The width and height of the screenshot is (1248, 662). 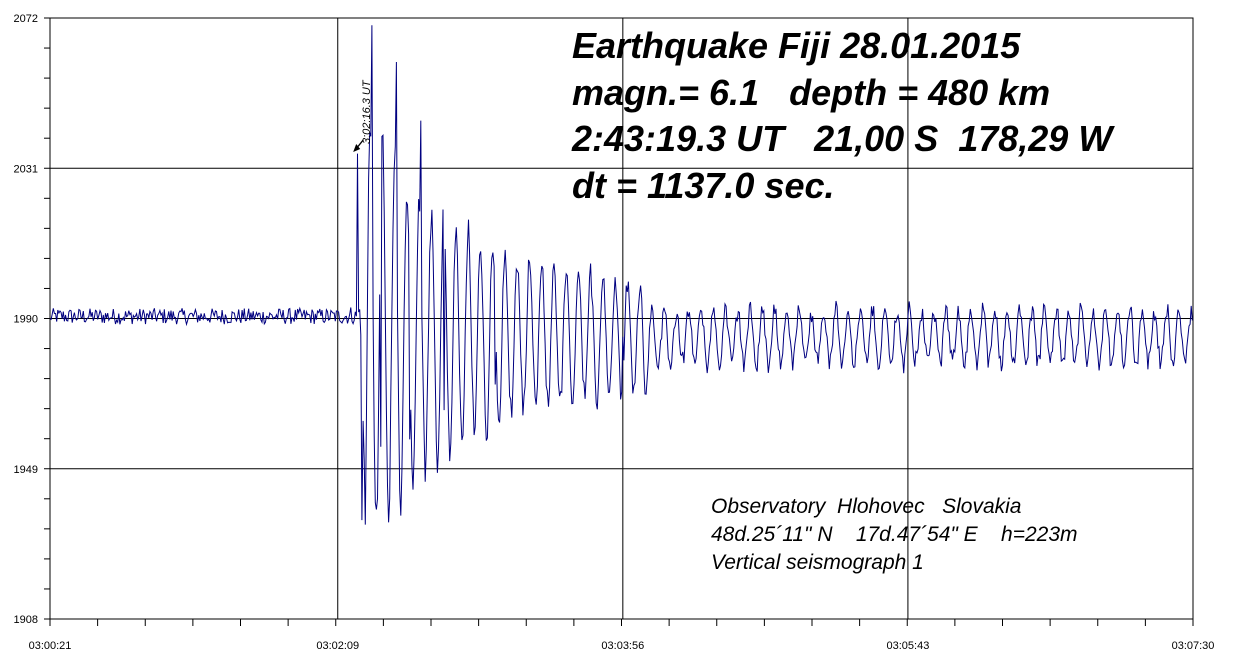 What do you see at coordinates (357, 148) in the screenshot?
I see `arrival-arrow-head` at bounding box center [357, 148].